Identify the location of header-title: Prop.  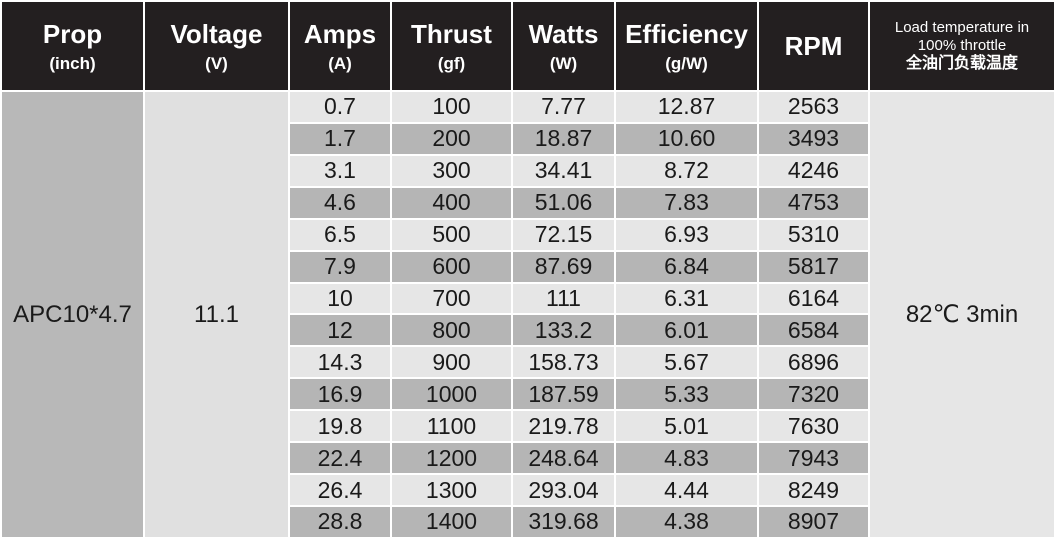
(72, 33).